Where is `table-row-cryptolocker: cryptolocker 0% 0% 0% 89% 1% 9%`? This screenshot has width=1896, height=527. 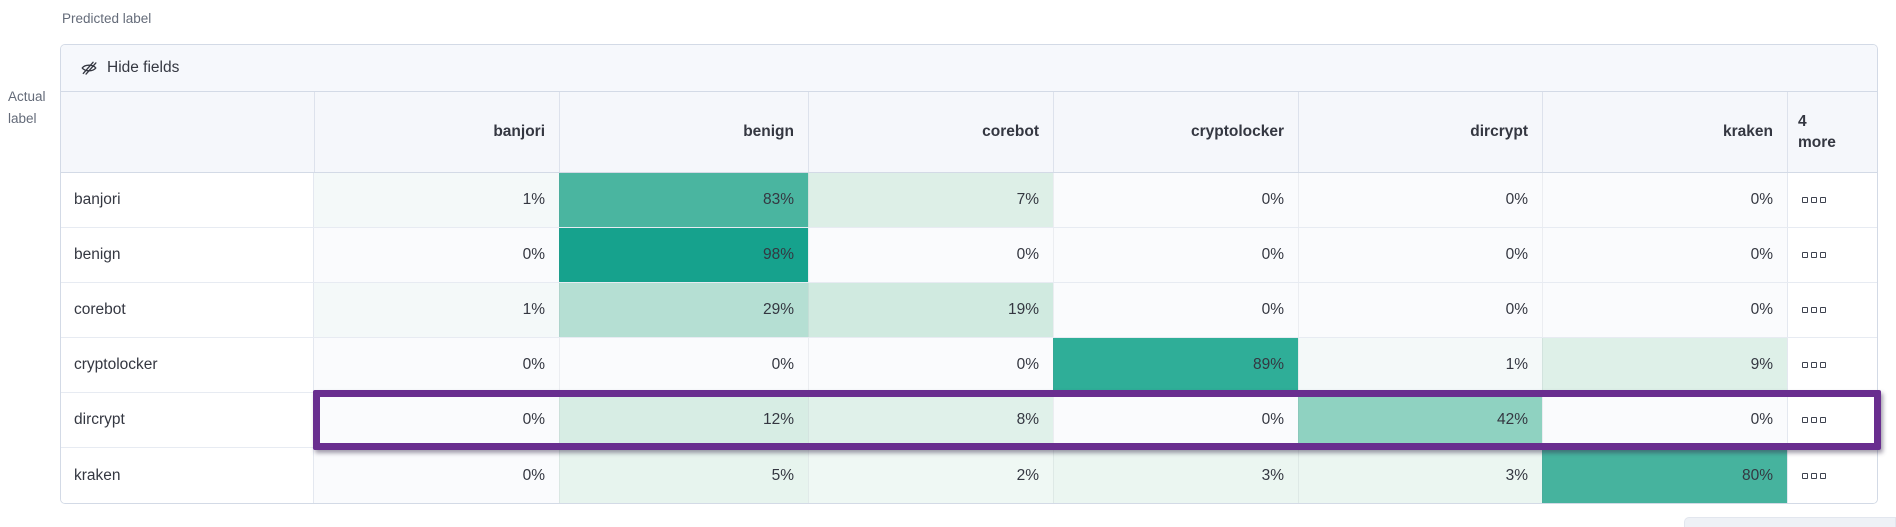 table-row-cryptolocker: cryptolocker 0% 0% 0% 89% 1% 9% is located at coordinates (969, 365).